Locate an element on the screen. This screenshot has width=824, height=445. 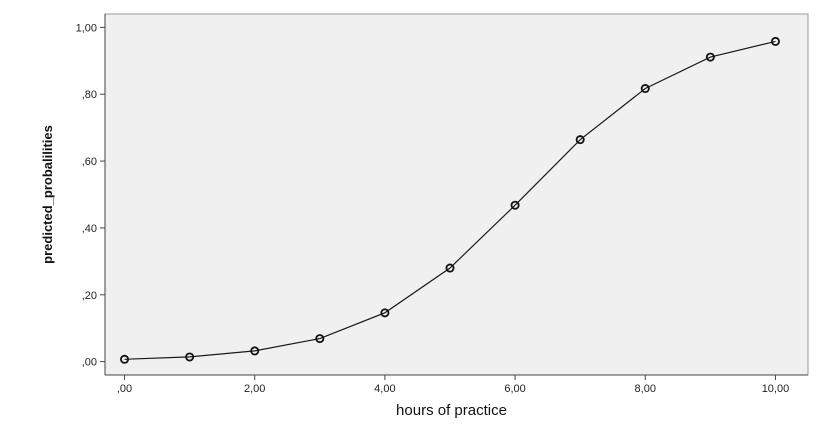
y-axis: ,00 ,20 ,40 ,60 ,80 1,00 is located at coordinates (91, 194).